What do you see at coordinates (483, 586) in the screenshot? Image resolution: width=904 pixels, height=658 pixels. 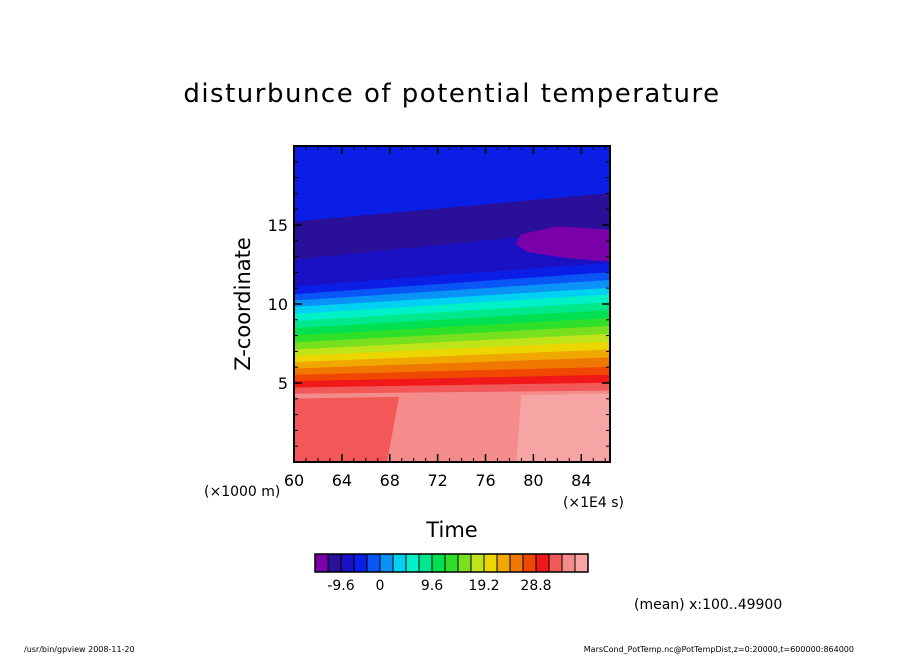 I see `colorbar-tick-label: 19.2` at bounding box center [483, 586].